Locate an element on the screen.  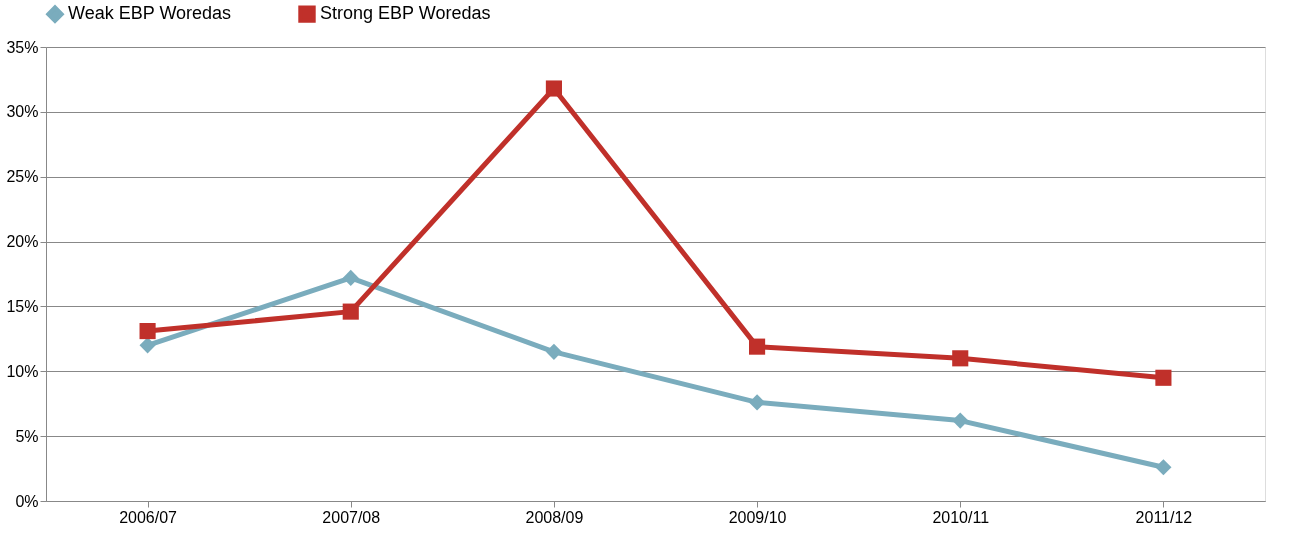
legend-label: Weak EBP Woredas is located at coordinates (150, 13).